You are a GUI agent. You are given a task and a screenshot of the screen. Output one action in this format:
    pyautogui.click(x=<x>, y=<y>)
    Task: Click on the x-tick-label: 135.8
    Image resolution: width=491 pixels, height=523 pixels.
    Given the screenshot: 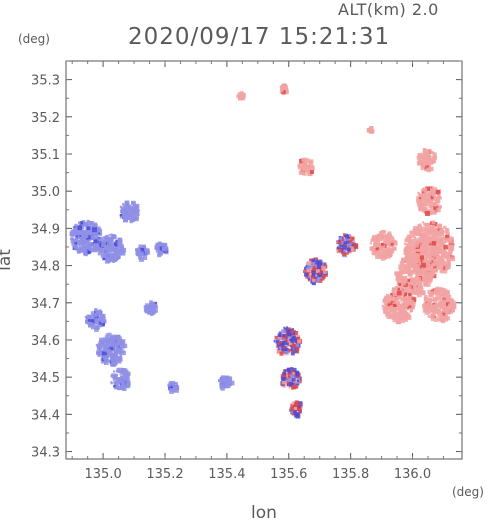 What is the action you would take?
    pyautogui.click(x=350, y=474)
    